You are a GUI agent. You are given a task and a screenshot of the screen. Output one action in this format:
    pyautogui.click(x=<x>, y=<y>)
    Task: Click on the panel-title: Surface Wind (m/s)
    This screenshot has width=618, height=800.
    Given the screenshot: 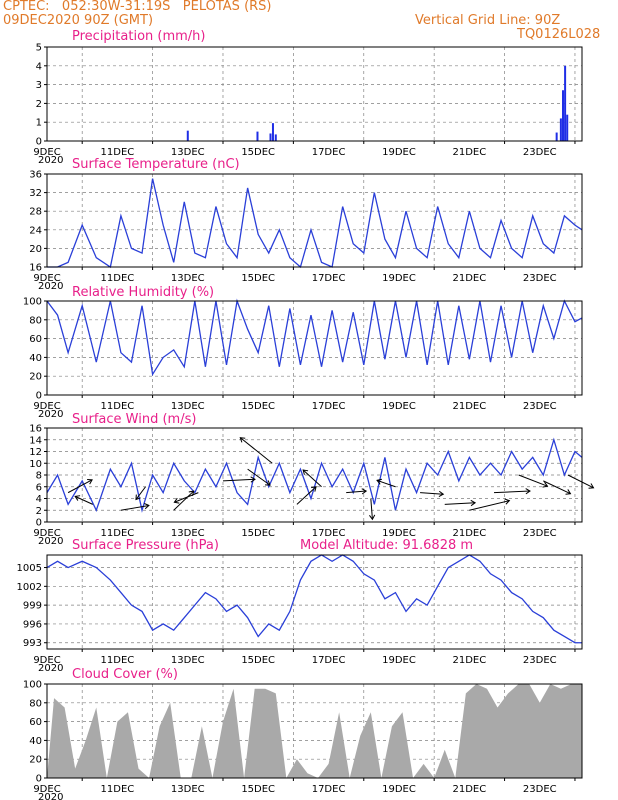 What is the action you would take?
    pyautogui.click(x=134, y=419)
    